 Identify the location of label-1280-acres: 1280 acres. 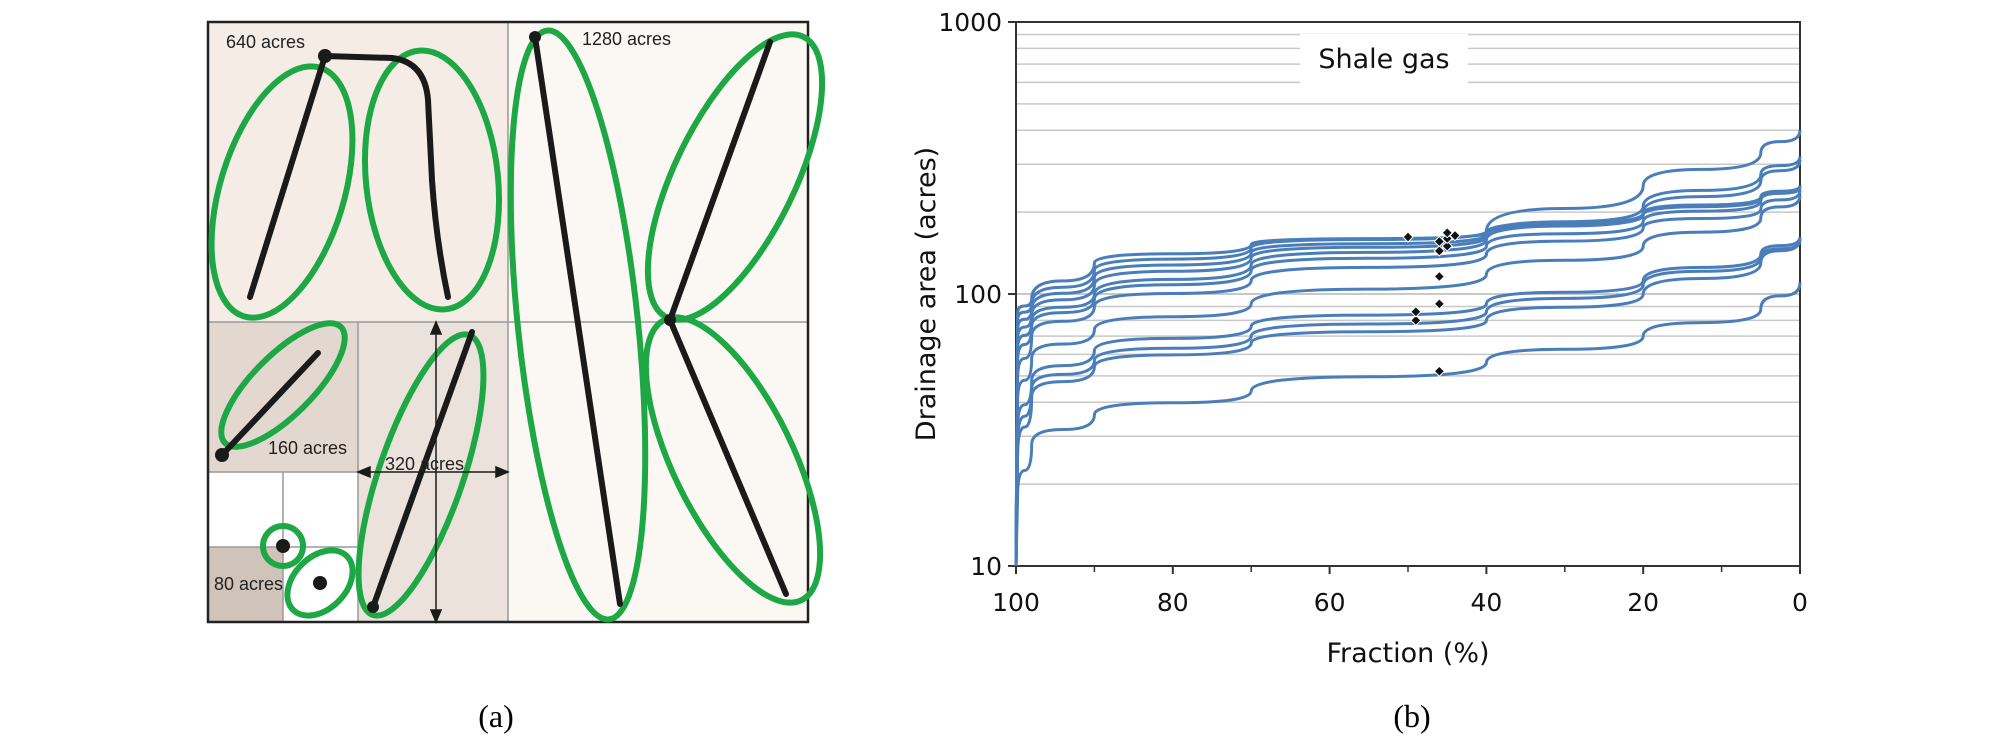
(626, 39).